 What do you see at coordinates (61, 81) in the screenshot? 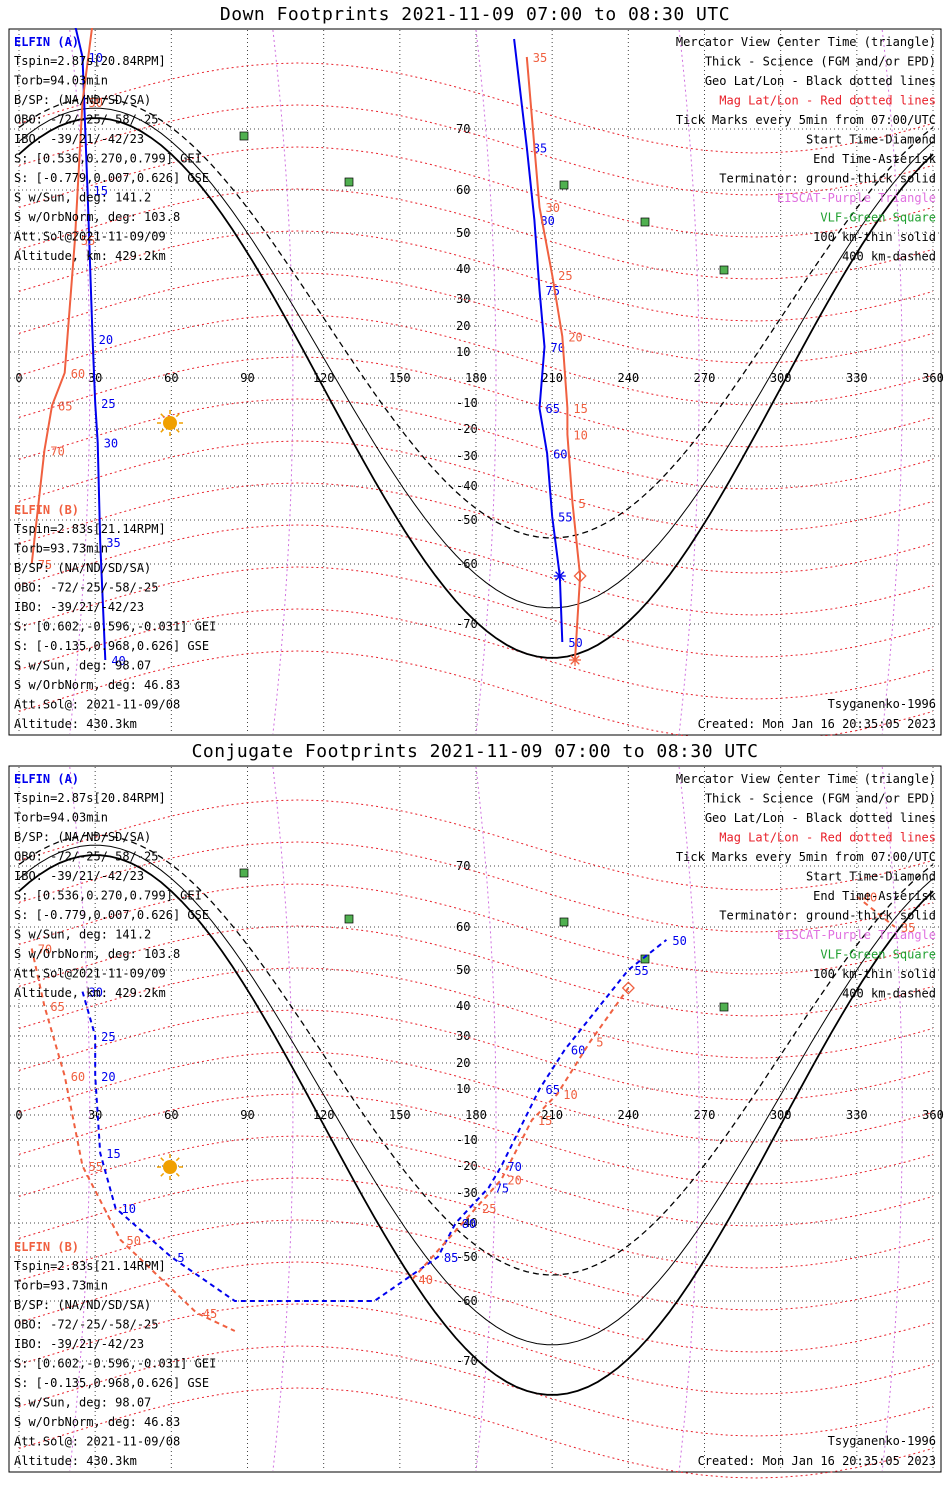
I see `elfin-a-line: Torb=94.03min` at bounding box center [61, 81].